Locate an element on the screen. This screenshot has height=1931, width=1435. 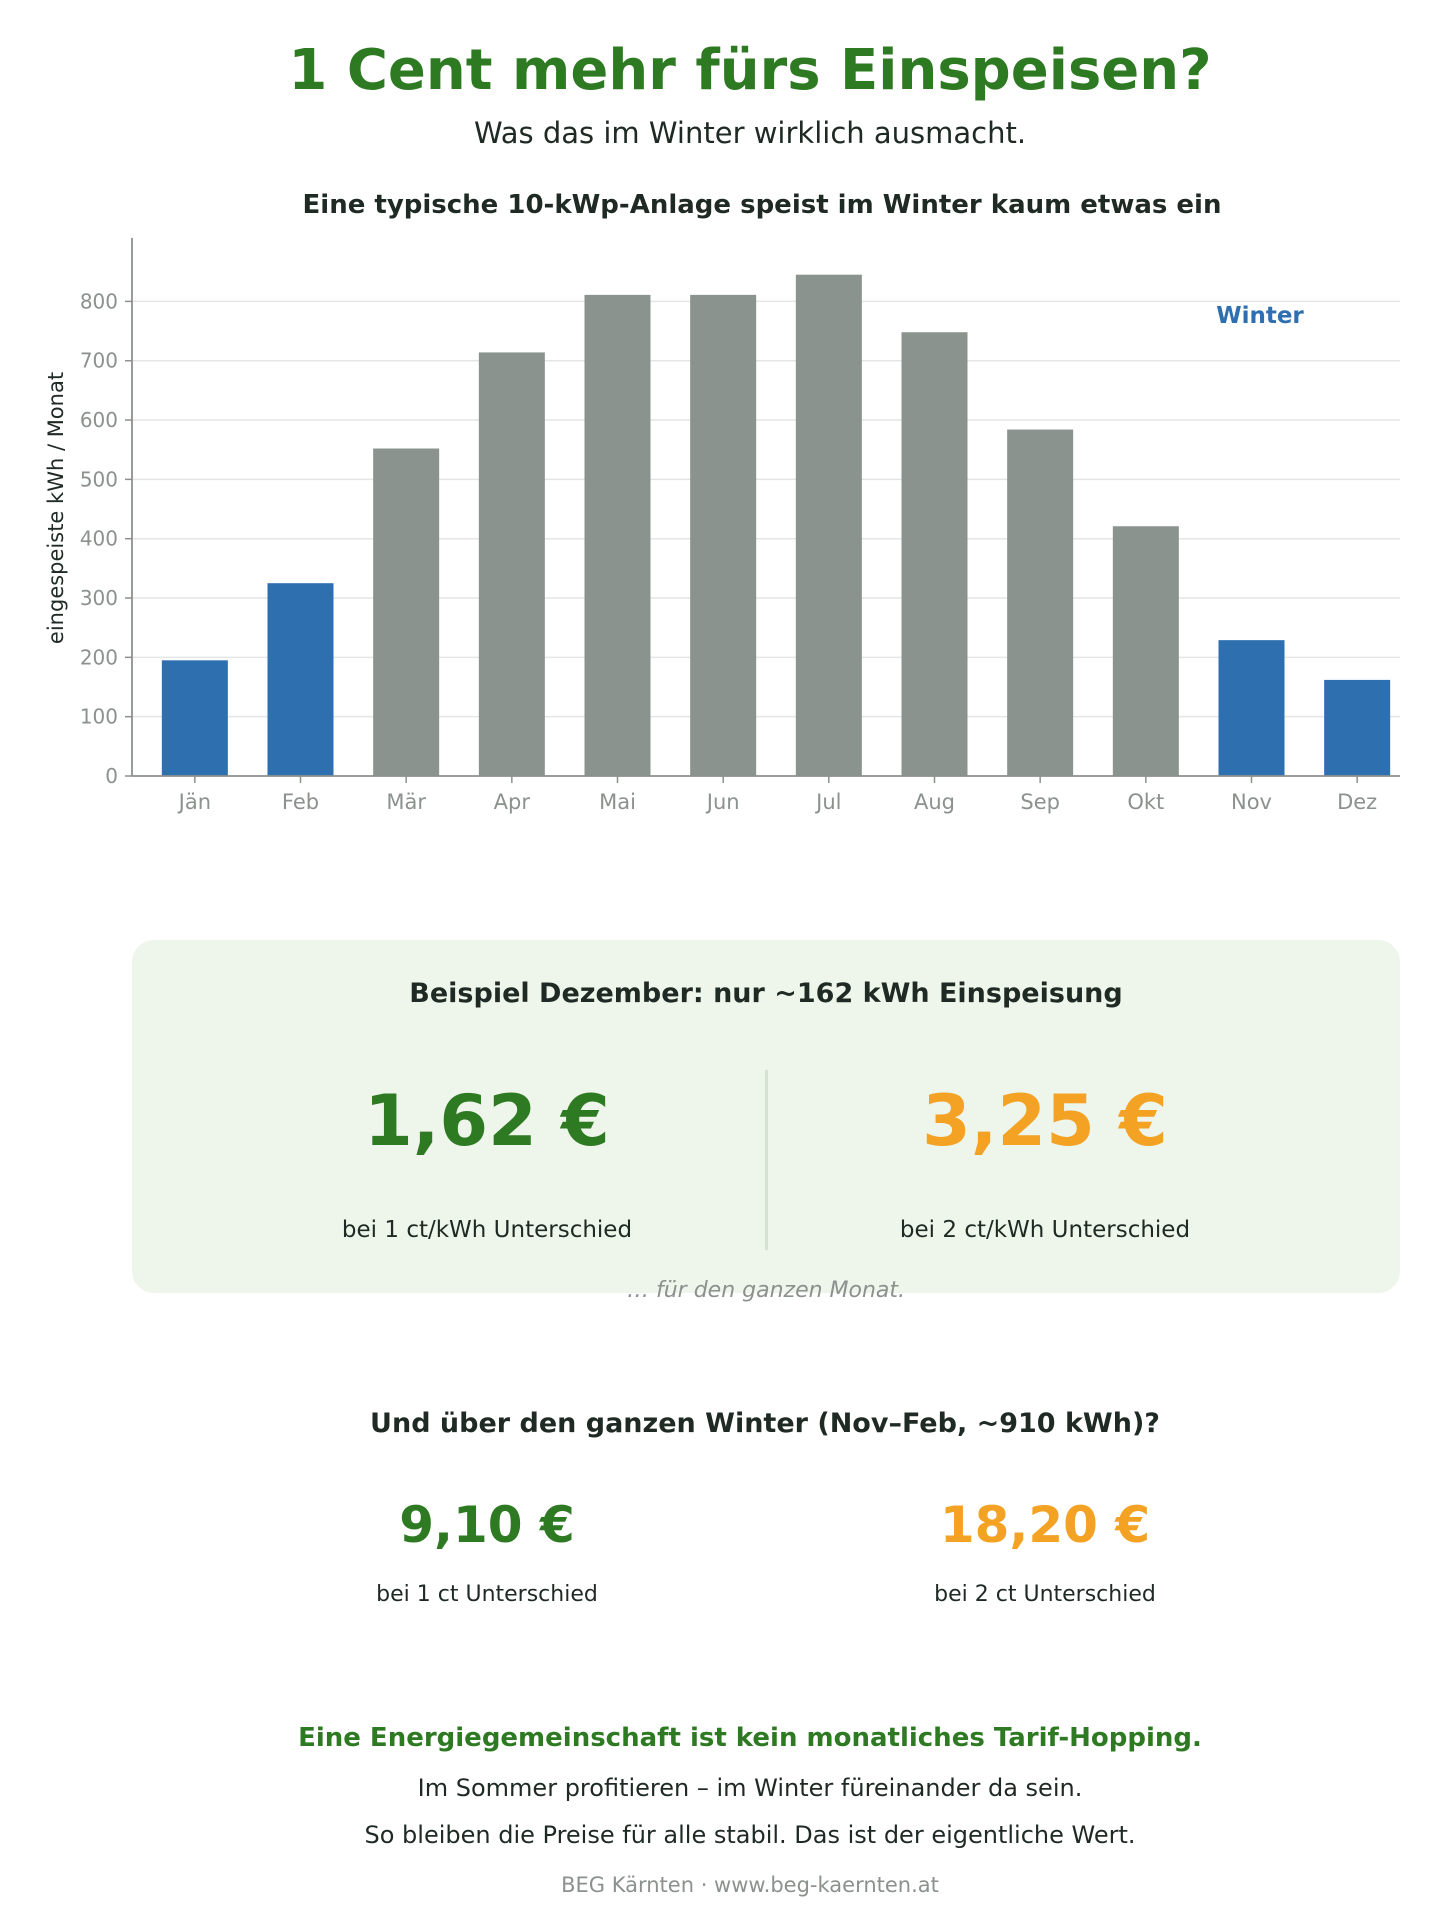
december-value-2ct: 3,25 € is located at coordinates (1045, 1121).